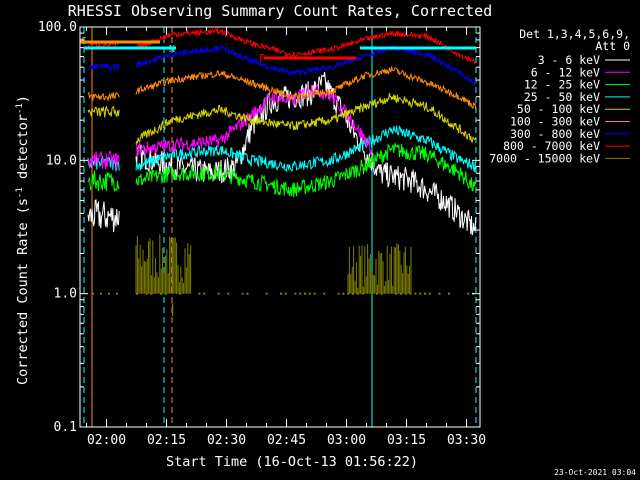 The image size is (640, 480). I want to click on legend-label: 7000 - 15000 keV, so click(544, 158).